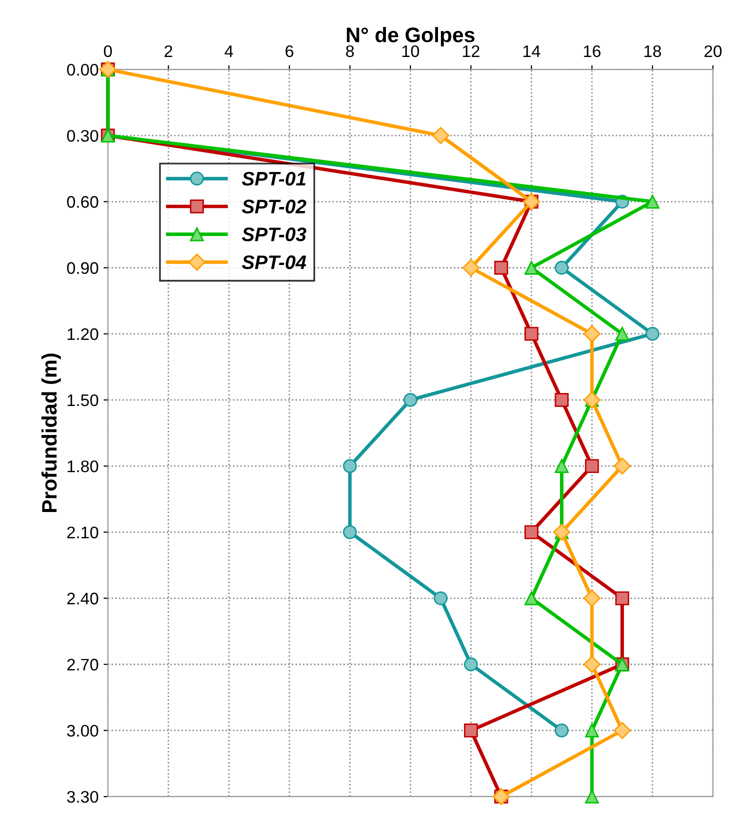  Describe the element at coordinates (168, 51) in the screenshot. I see `x-tick-label: 2` at that location.